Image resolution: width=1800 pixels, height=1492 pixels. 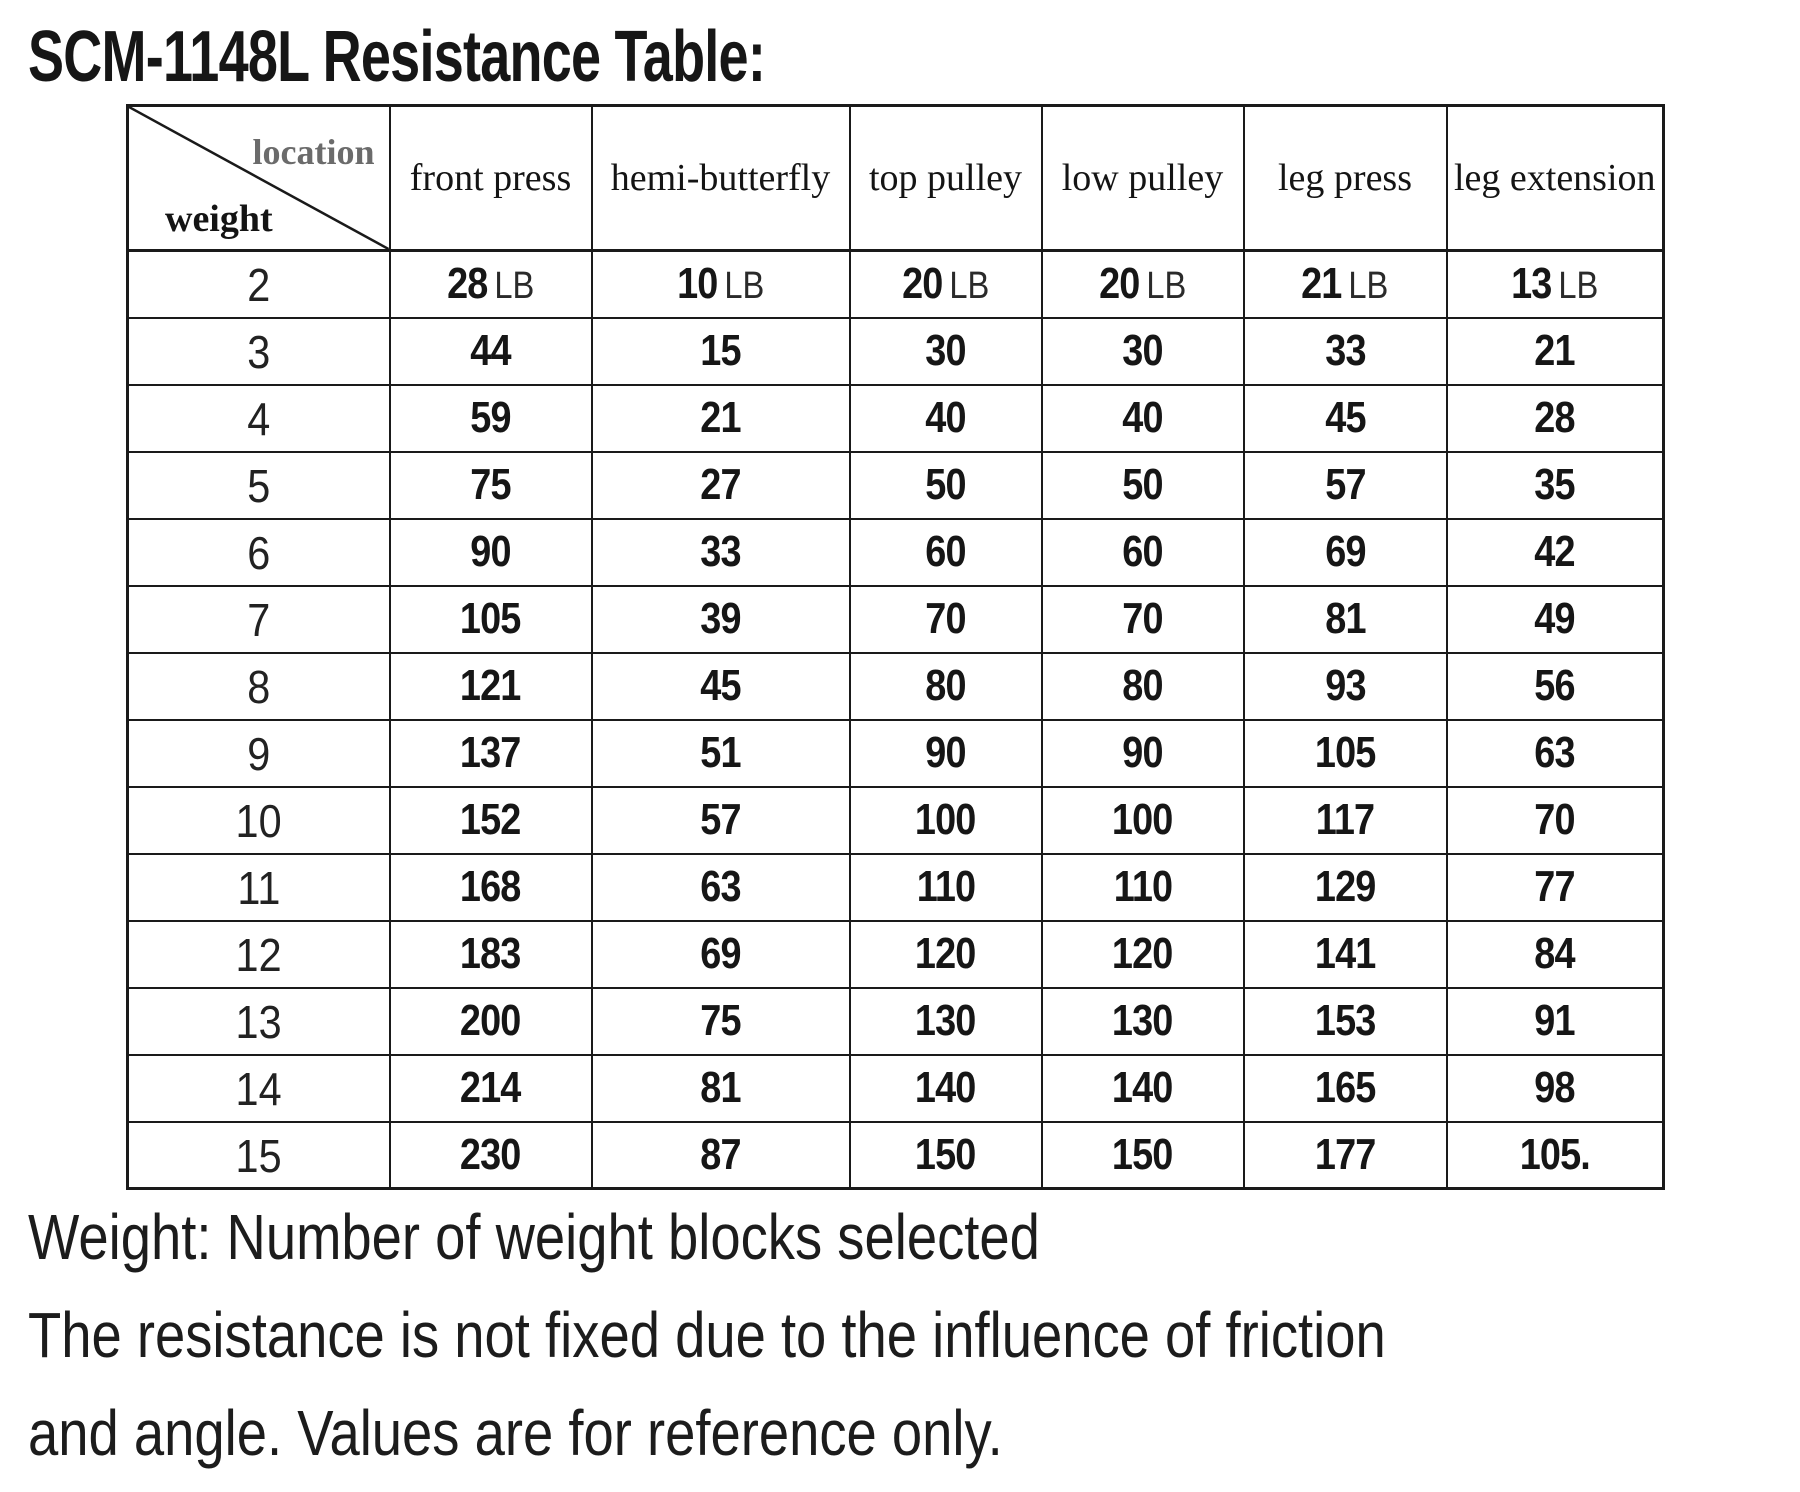 I want to click on resistance-value: 200, so click(x=490, y=1020).